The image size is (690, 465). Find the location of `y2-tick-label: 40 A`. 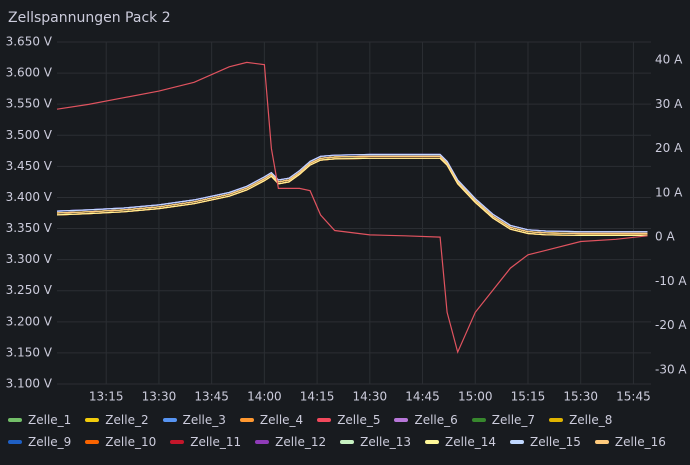

y2-tick-label: 40 A is located at coordinates (669, 60).